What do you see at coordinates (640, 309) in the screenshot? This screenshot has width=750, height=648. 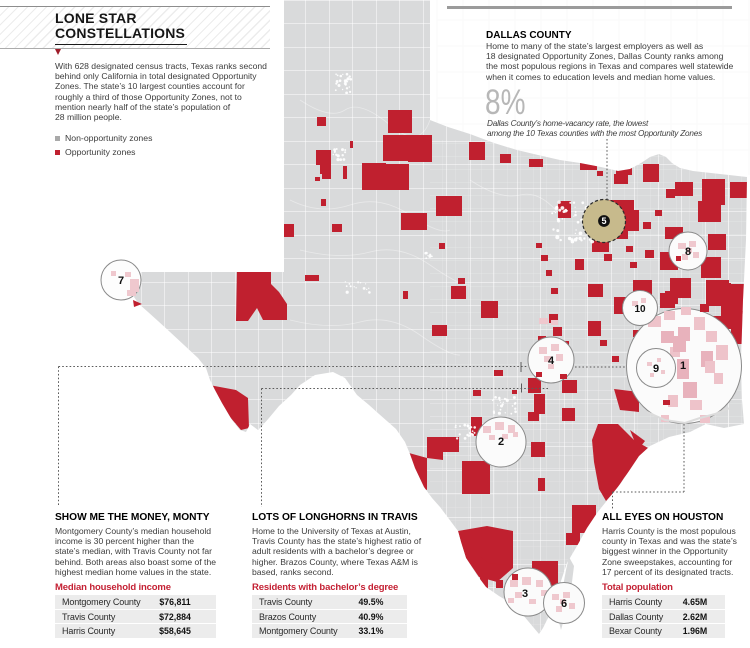 I see `svg-text: 10` at bounding box center [640, 309].